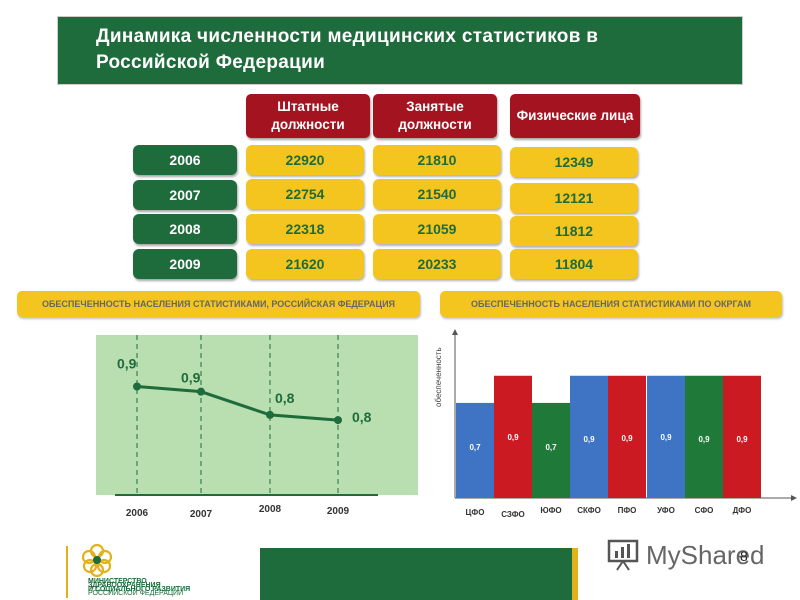 The width and height of the screenshot is (800, 600). I want to click on footer-green-block, so click(416, 574).